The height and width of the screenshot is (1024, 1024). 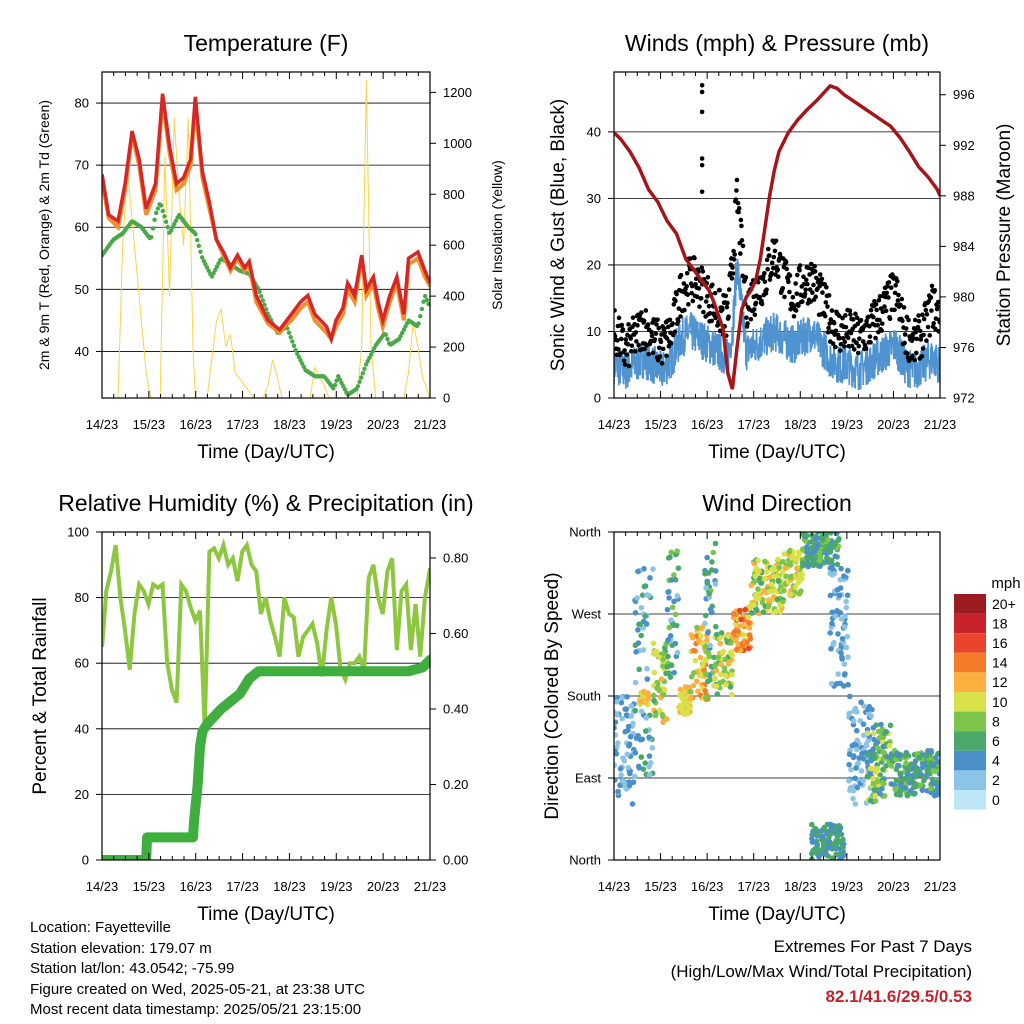 I want to click on y-right-tick-label: 996, so click(x=964, y=94).